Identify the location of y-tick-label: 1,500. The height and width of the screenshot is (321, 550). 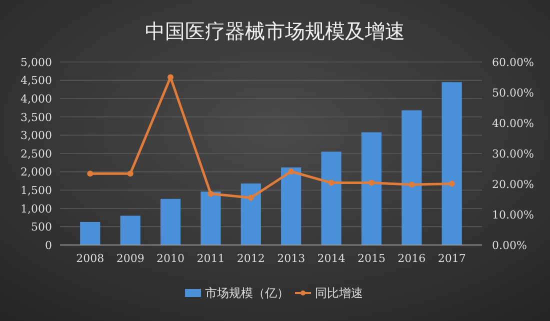
(36, 190).